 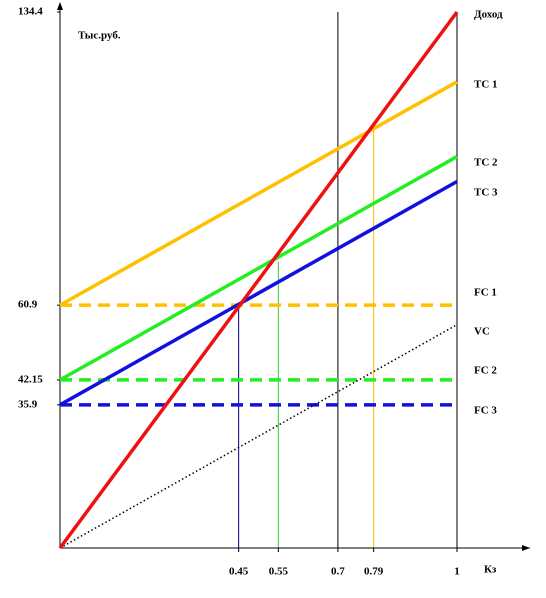 I want to click on x-axis-arrow, so click(x=526, y=548).